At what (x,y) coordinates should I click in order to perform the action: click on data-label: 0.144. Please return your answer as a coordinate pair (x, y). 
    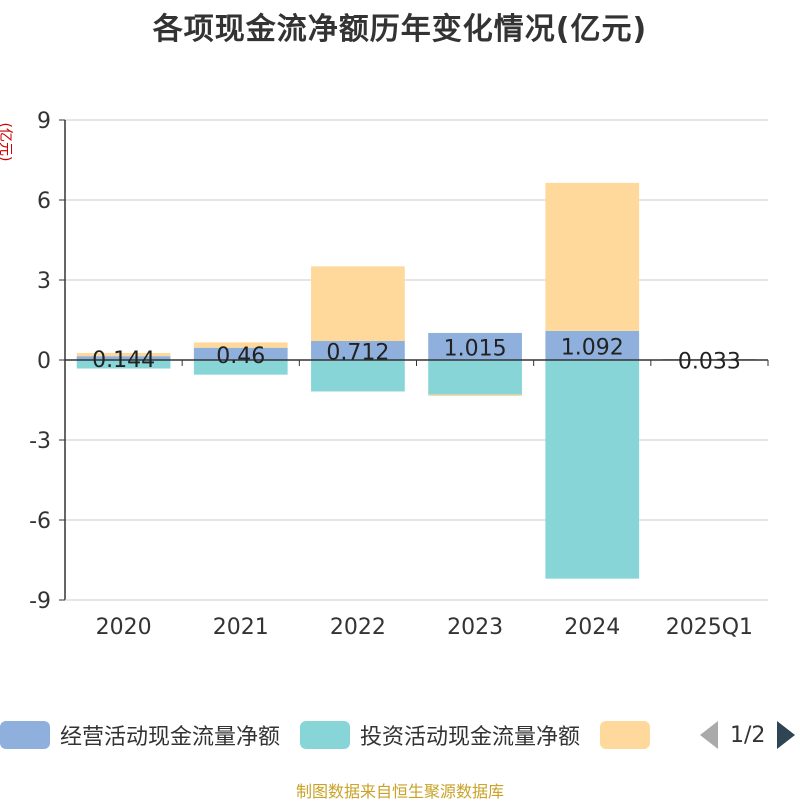
    Looking at the image, I should click on (123, 360).